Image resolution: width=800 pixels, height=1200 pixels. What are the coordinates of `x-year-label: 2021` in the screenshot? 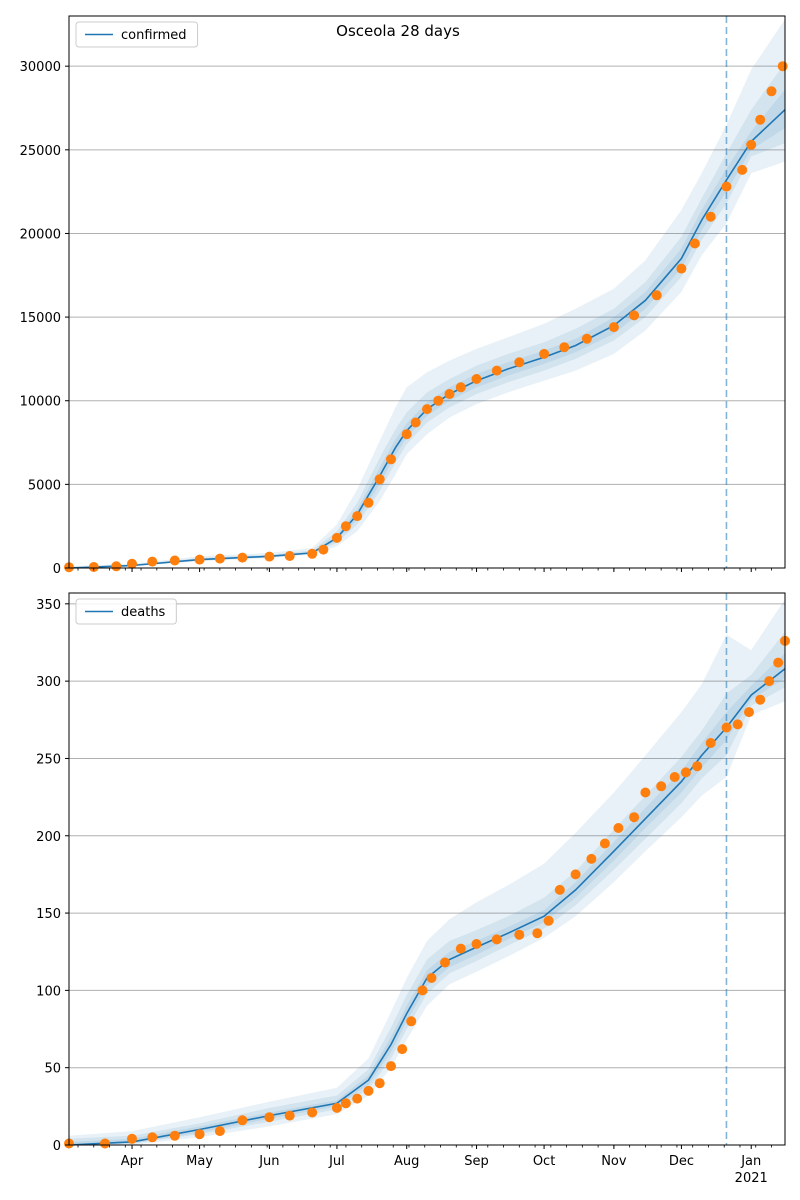 It's located at (751, 1178).